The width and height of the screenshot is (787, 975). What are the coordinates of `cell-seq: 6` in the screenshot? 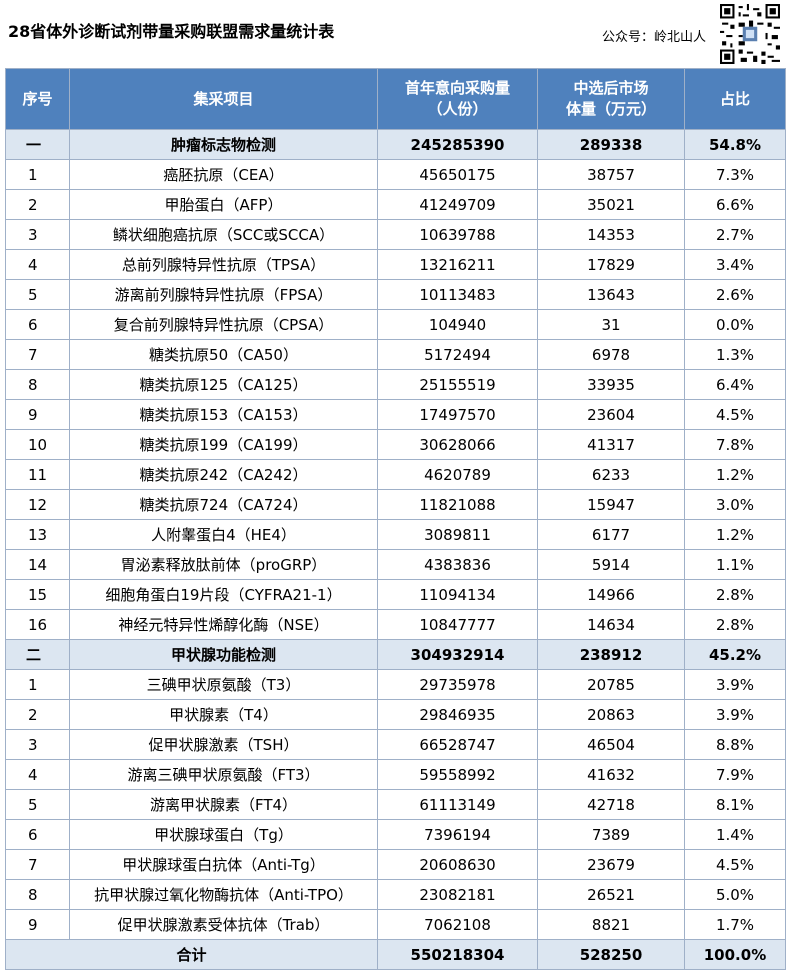 It's located at (37, 324).